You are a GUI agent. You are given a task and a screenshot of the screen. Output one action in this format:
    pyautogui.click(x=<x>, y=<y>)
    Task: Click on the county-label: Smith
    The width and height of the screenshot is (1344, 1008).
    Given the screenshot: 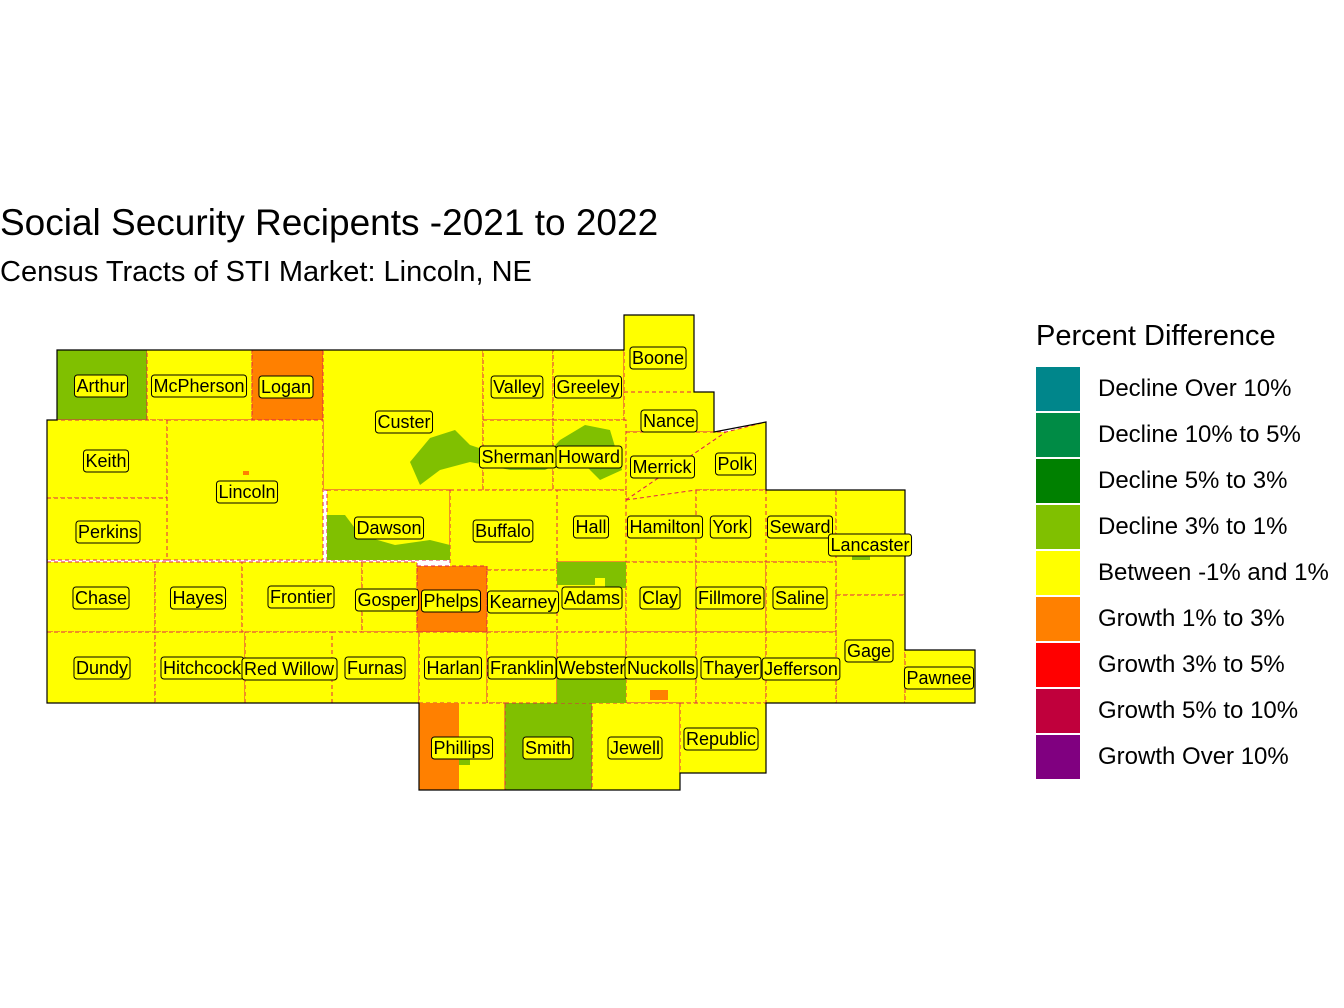 What is the action you would take?
    pyautogui.click(x=548, y=748)
    